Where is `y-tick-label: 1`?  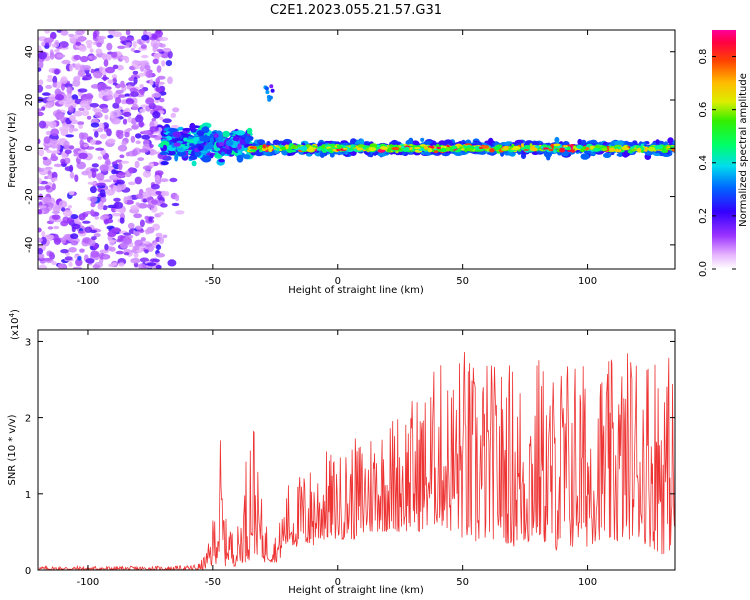
y-tick-label: 1 is located at coordinates (28, 495).